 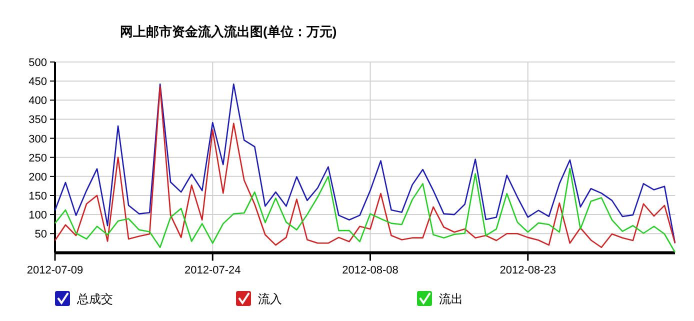 What do you see at coordinates (94, 299) in the screenshot?
I see `legend-label: 总成交` at bounding box center [94, 299].